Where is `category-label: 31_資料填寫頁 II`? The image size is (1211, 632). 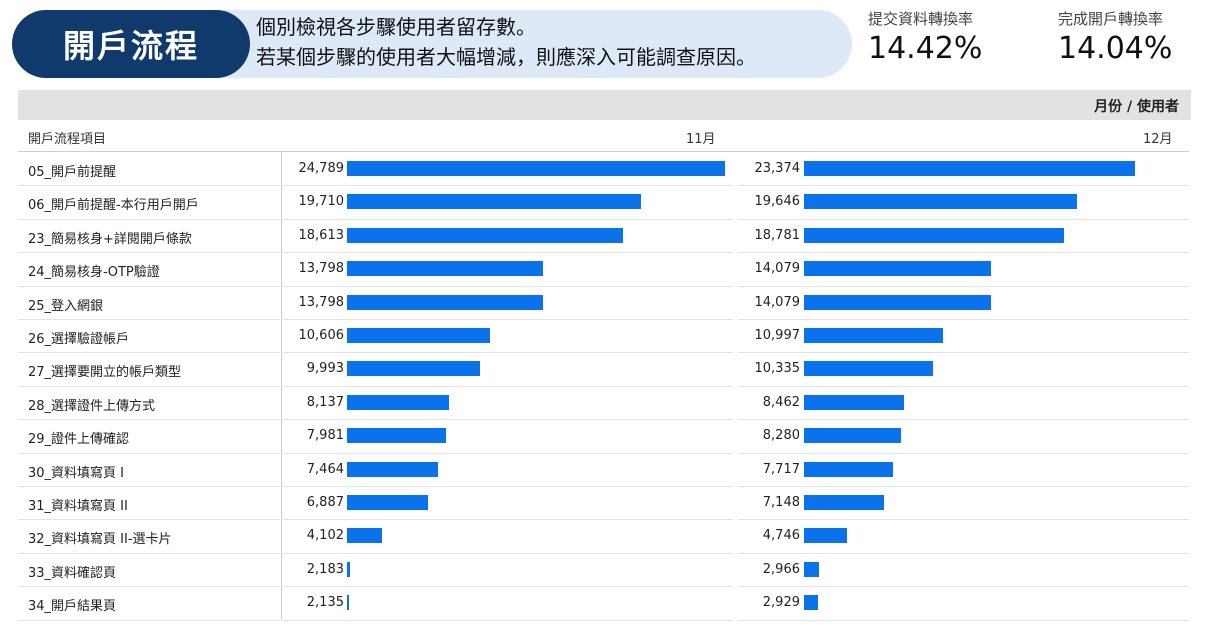 category-label: 31_資料填寫頁 II is located at coordinates (78, 506).